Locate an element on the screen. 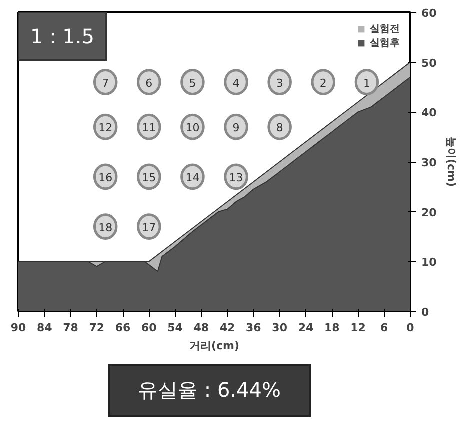 The width and height of the screenshot is (472, 426). annotation: 17 is located at coordinates (149, 227).